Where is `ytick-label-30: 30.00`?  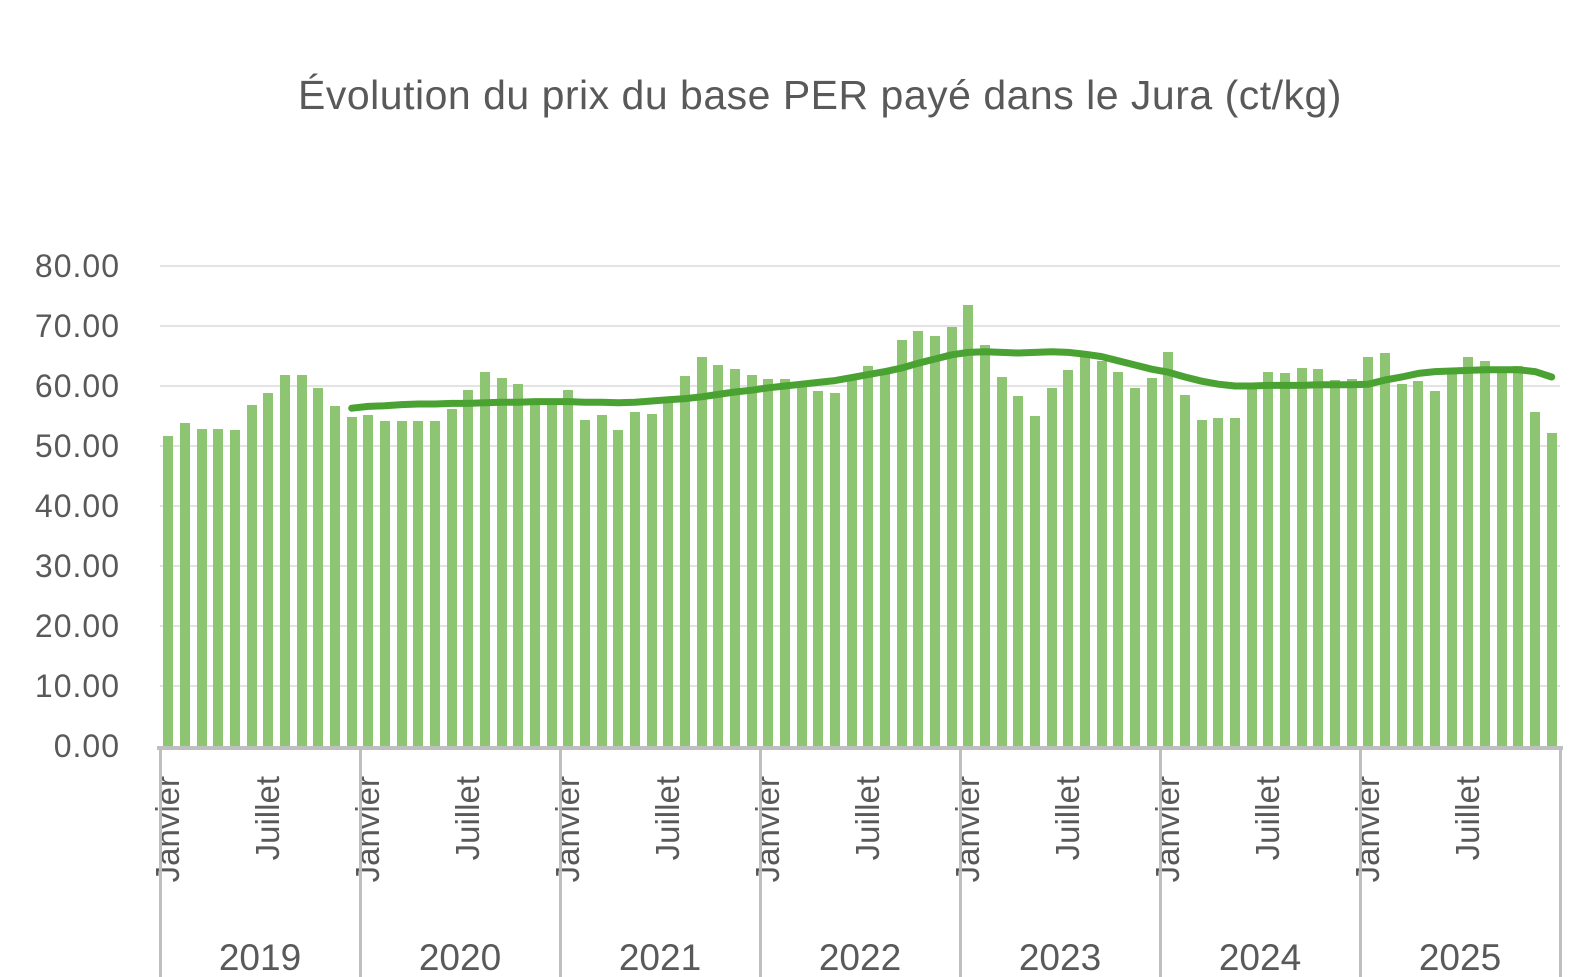
ytick-label-30: 30.00 is located at coordinates (77, 566).